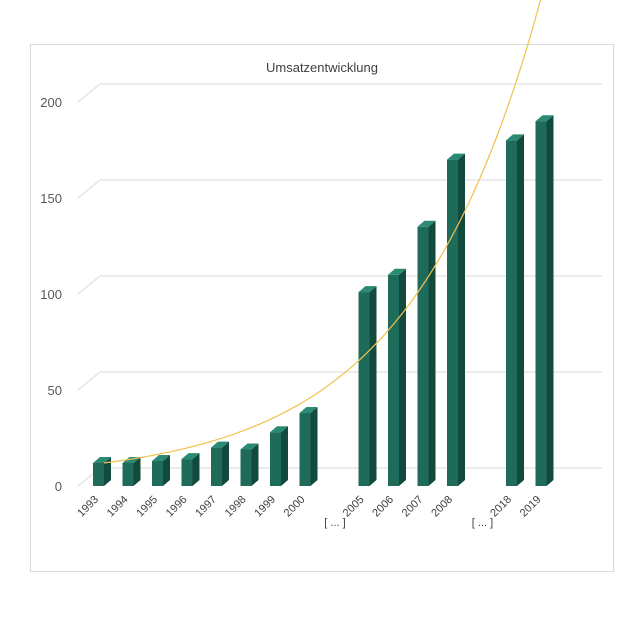 Image resolution: width=642 pixels, height=622 pixels. What do you see at coordinates (177, 507) in the screenshot?
I see `x-tick-label: 1996` at bounding box center [177, 507].